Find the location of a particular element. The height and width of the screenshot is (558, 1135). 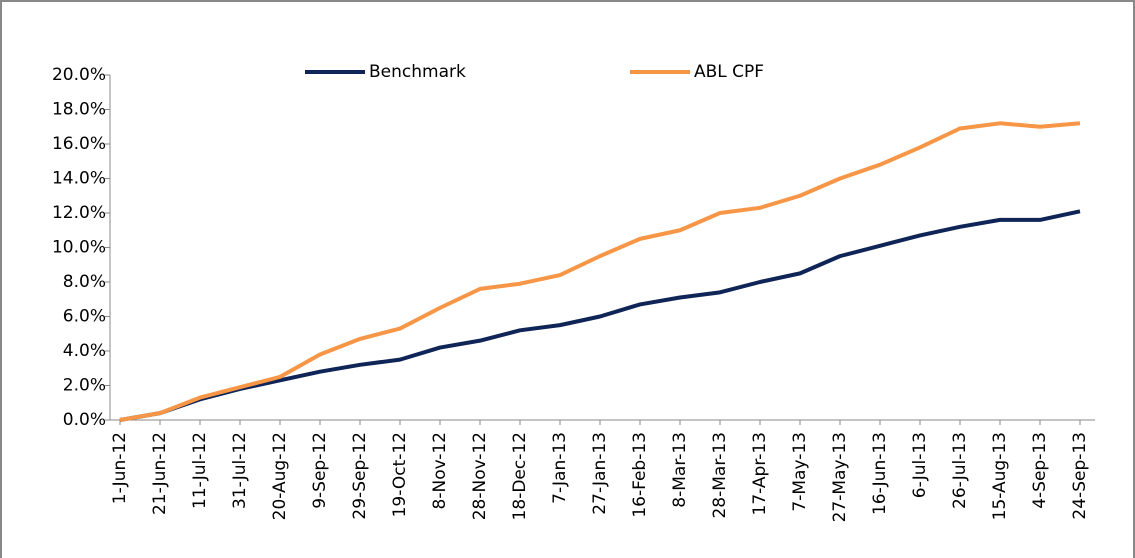

x-tick-label: 29-Sep-12 is located at coordinates (360, 476).